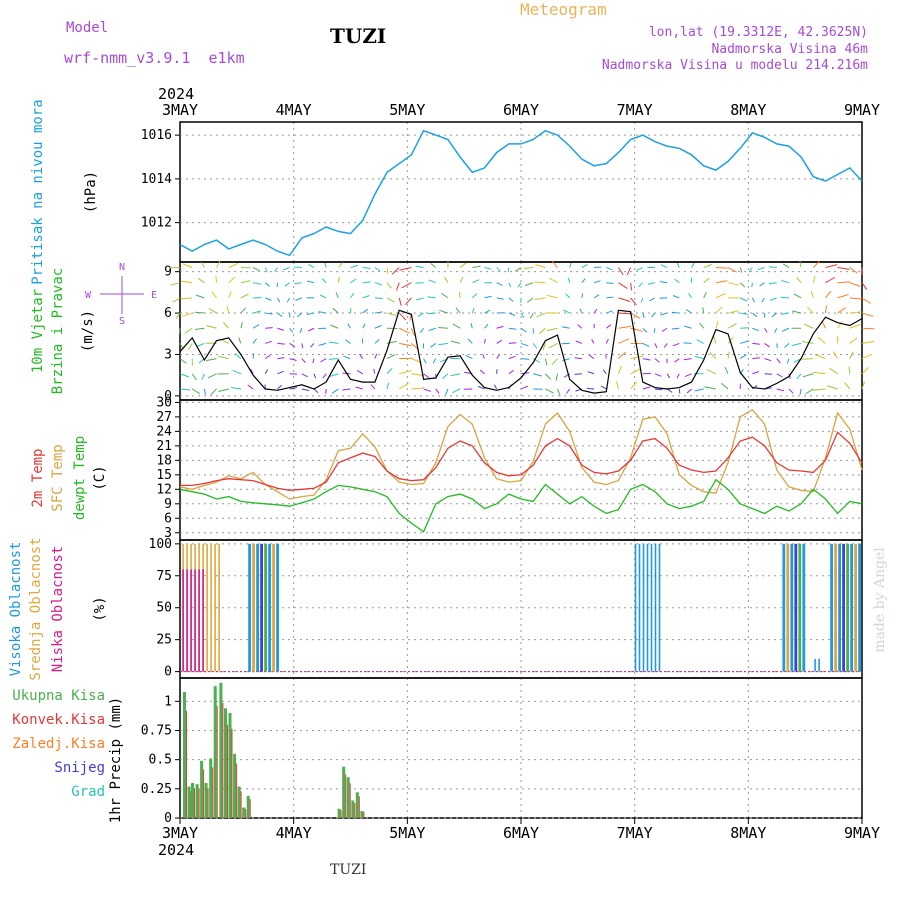  What do you see at coordinates (211, 607) in the screenshot?
I see `cloud-bar-mid` at bounding box center [211, 607].